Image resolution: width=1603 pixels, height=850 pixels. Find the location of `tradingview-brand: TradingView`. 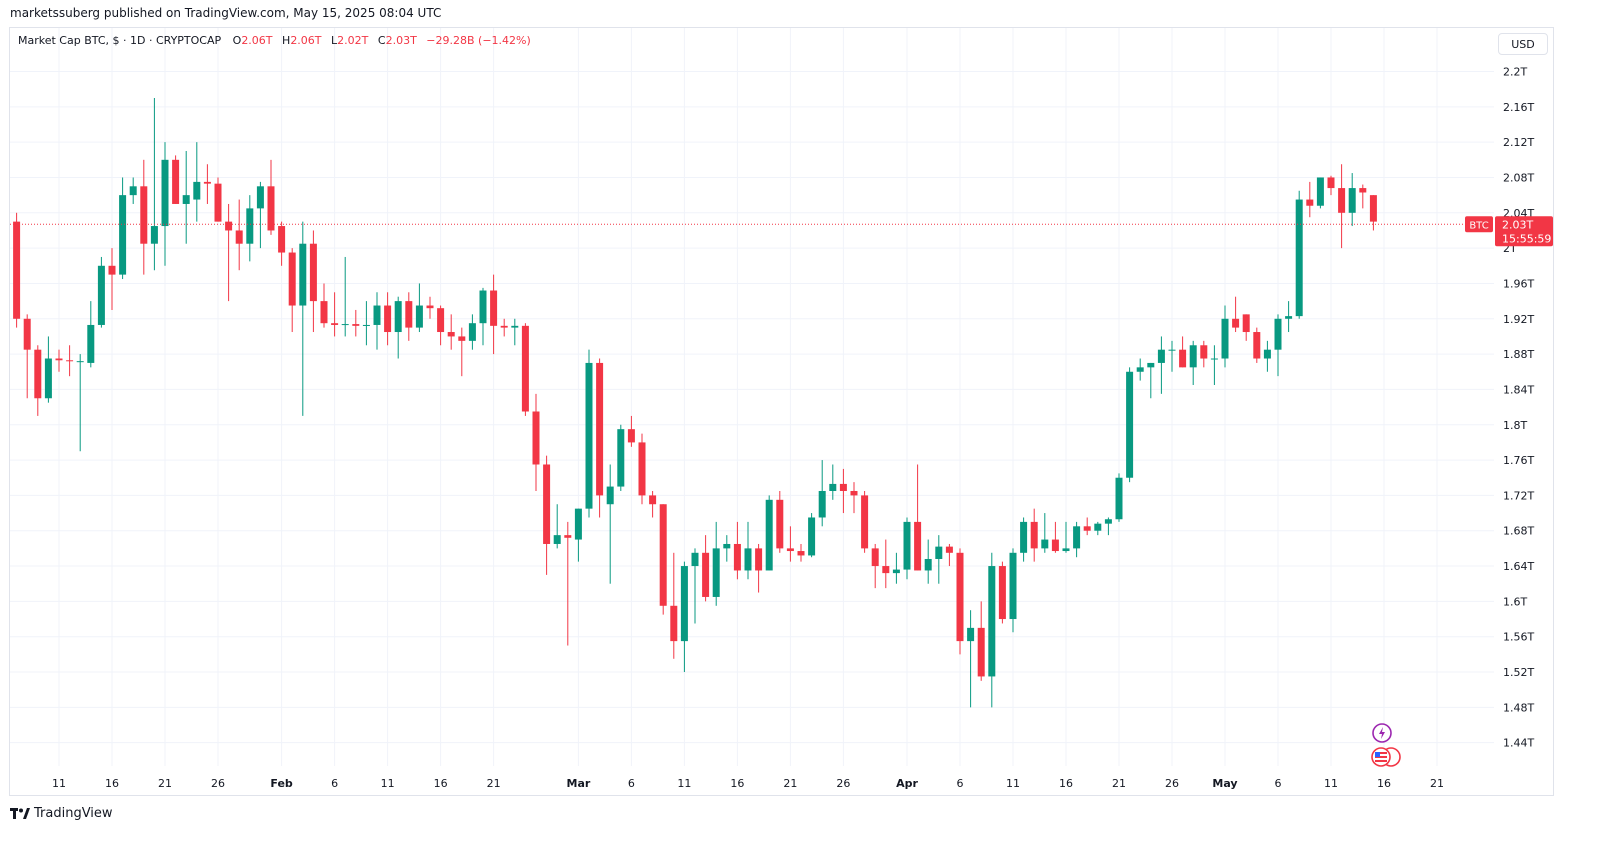

tradingview-brand: TradingView is located at coordinates (61, 813).